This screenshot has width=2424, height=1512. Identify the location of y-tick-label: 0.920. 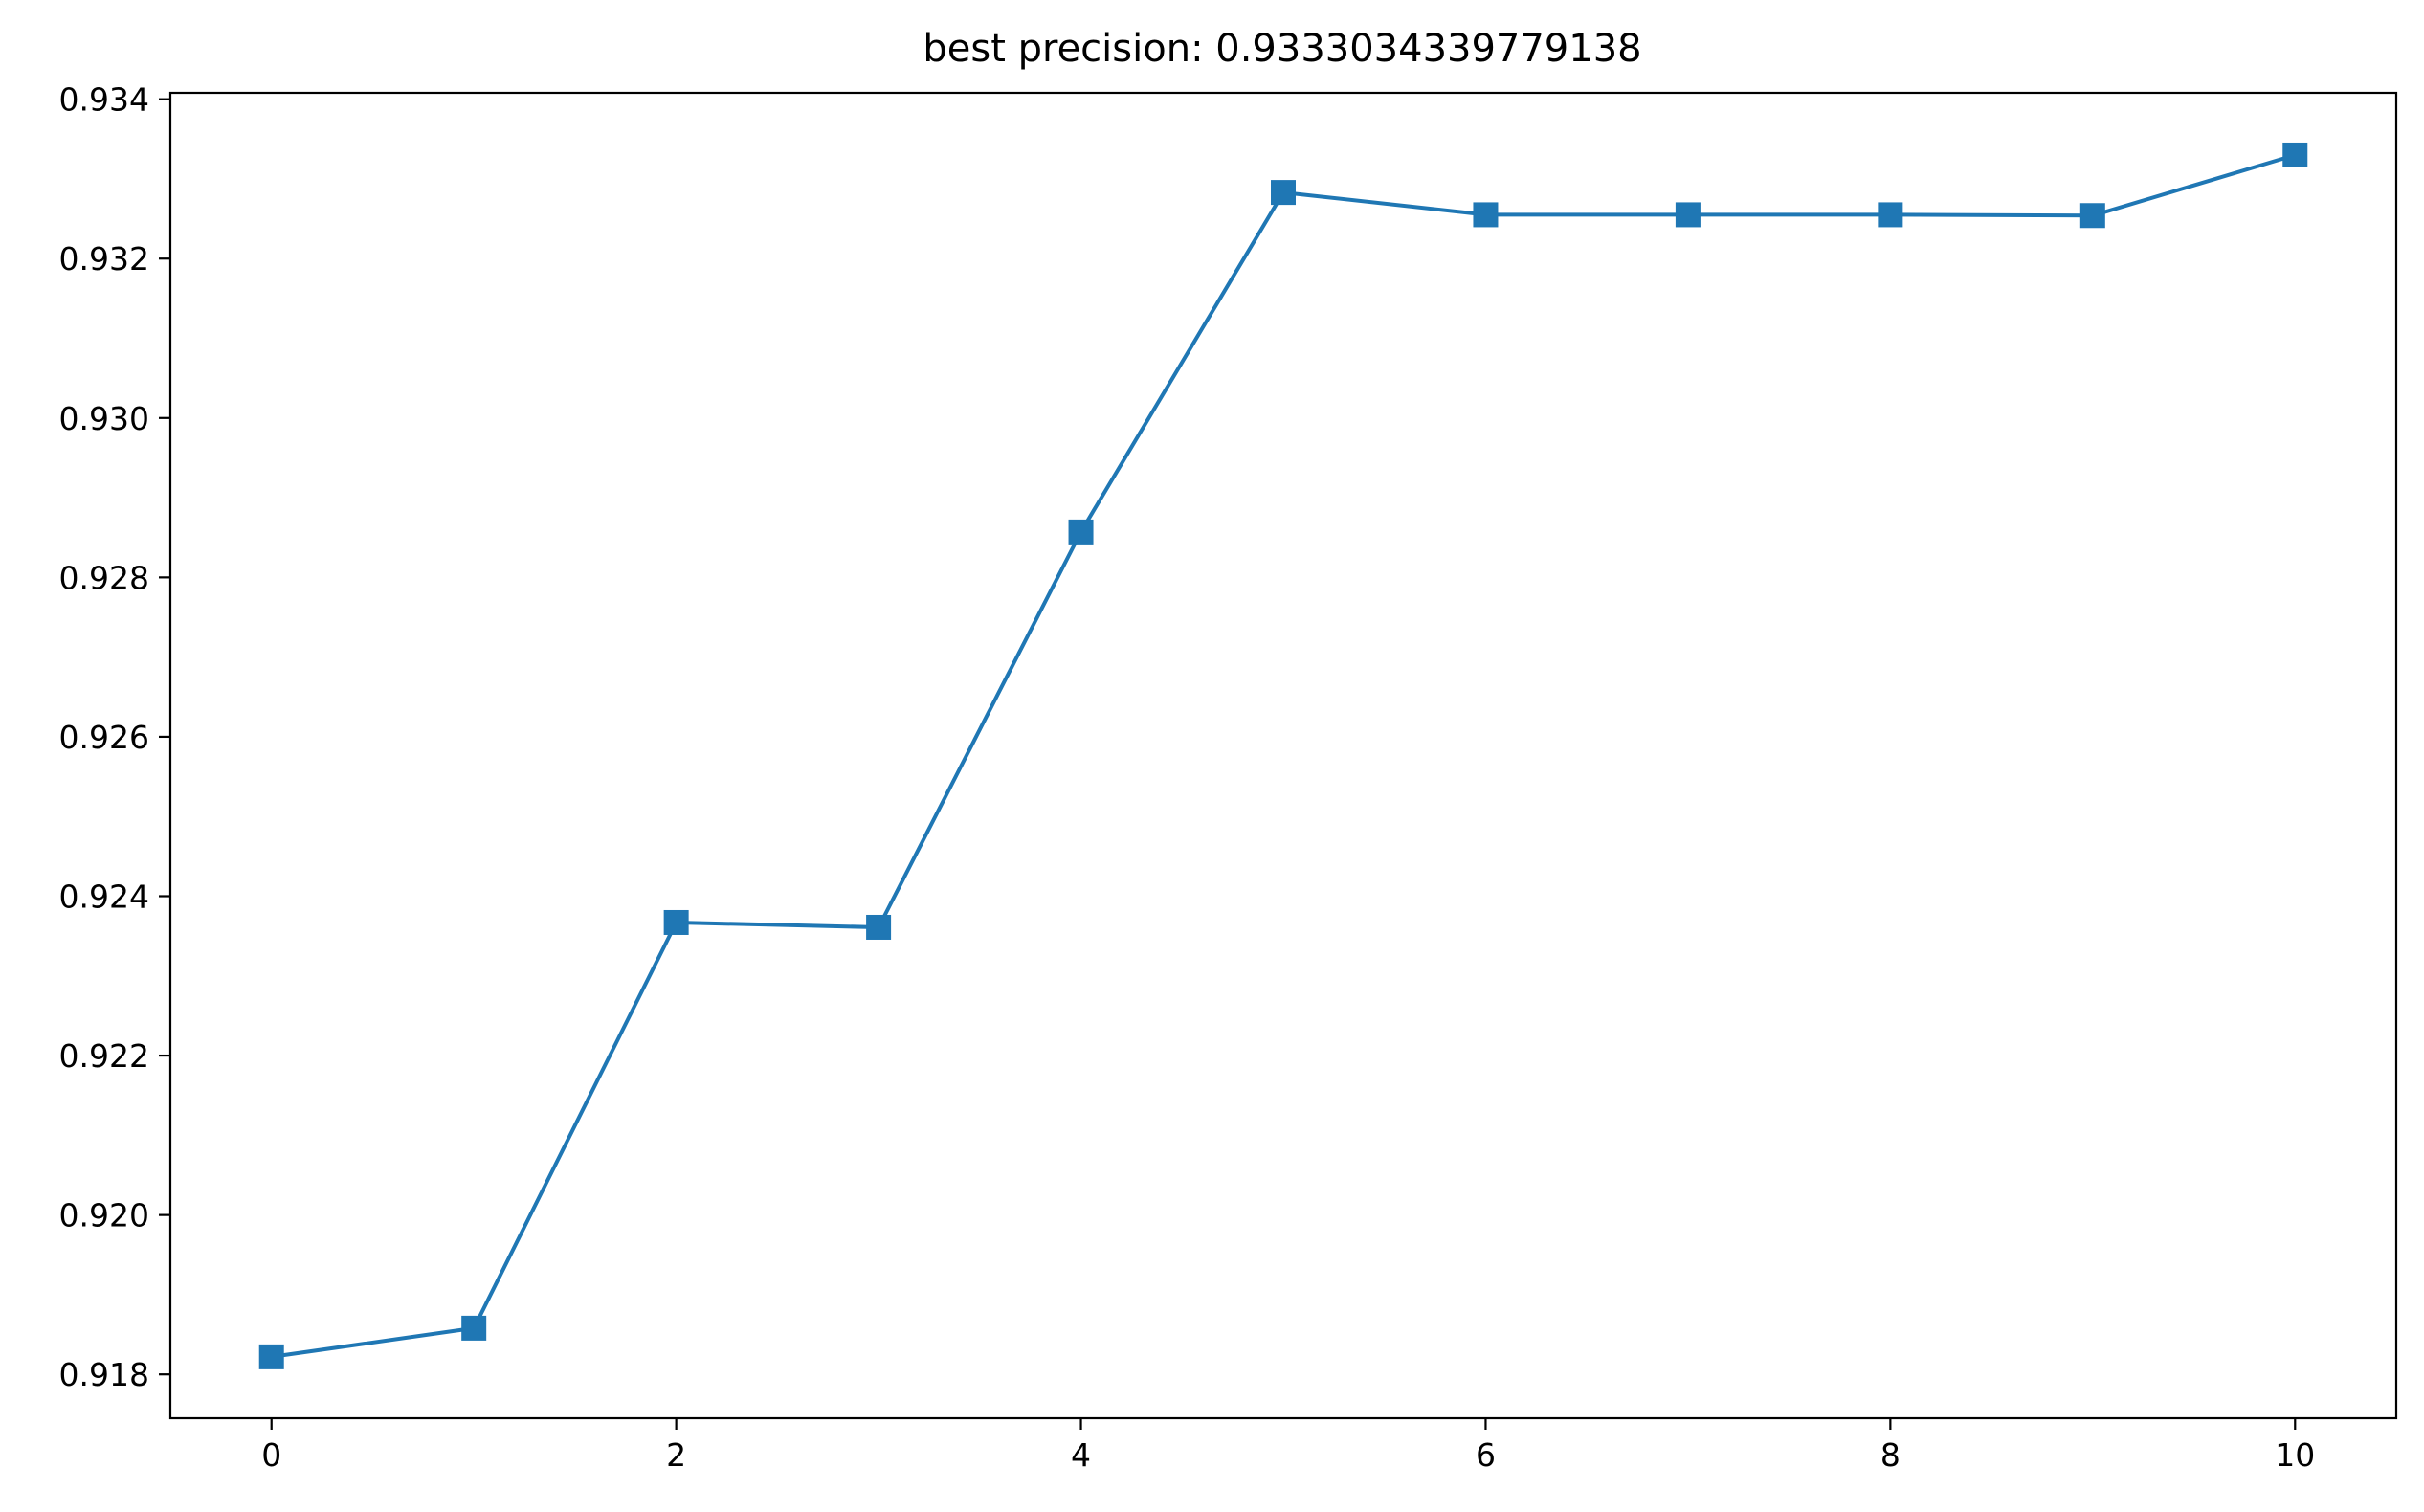
(104, 1215).